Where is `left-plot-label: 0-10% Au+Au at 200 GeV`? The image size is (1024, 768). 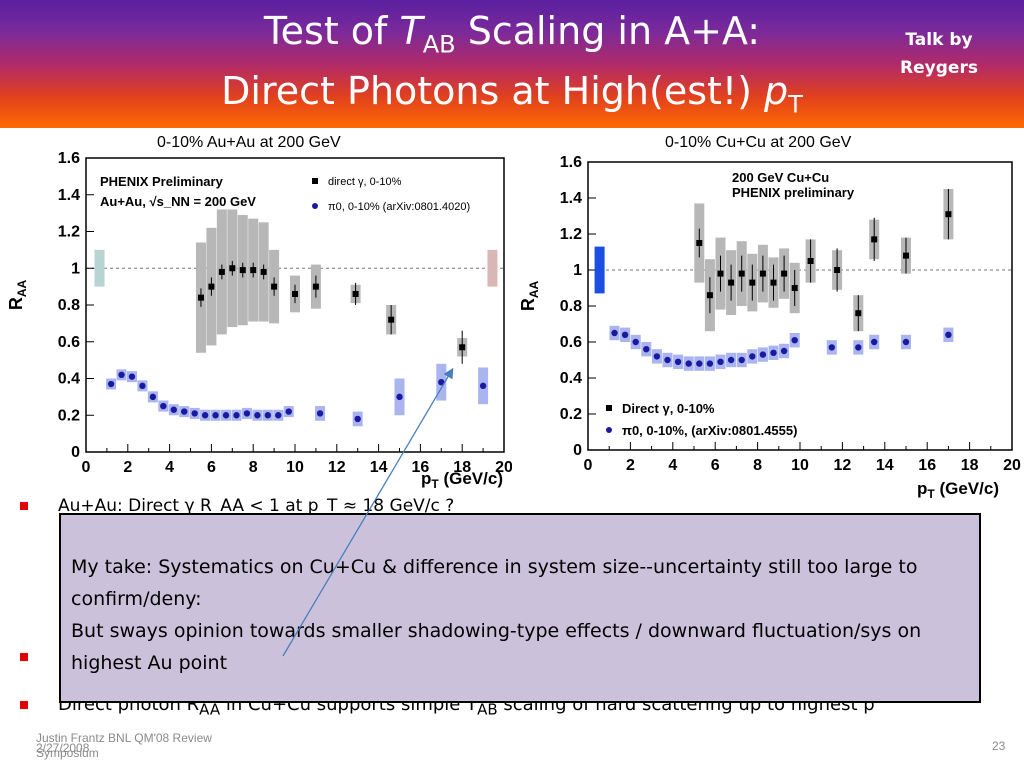
left-plot-label: 0-10% Au+Au at 200 GeV is located at coordinates (249, 142).